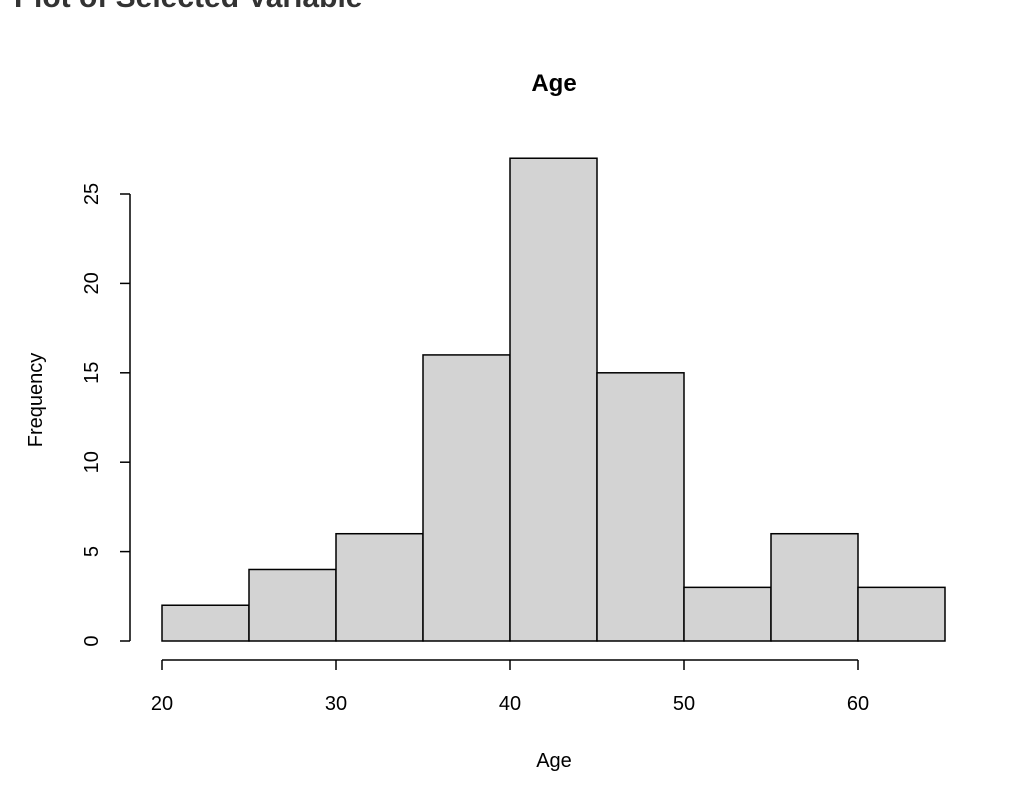 The width and height of the screenshot is (1024, 786). Describe the element at coordinates (36, 400) in the screenshot. I see `y-axis-label: Frequency` at that location.